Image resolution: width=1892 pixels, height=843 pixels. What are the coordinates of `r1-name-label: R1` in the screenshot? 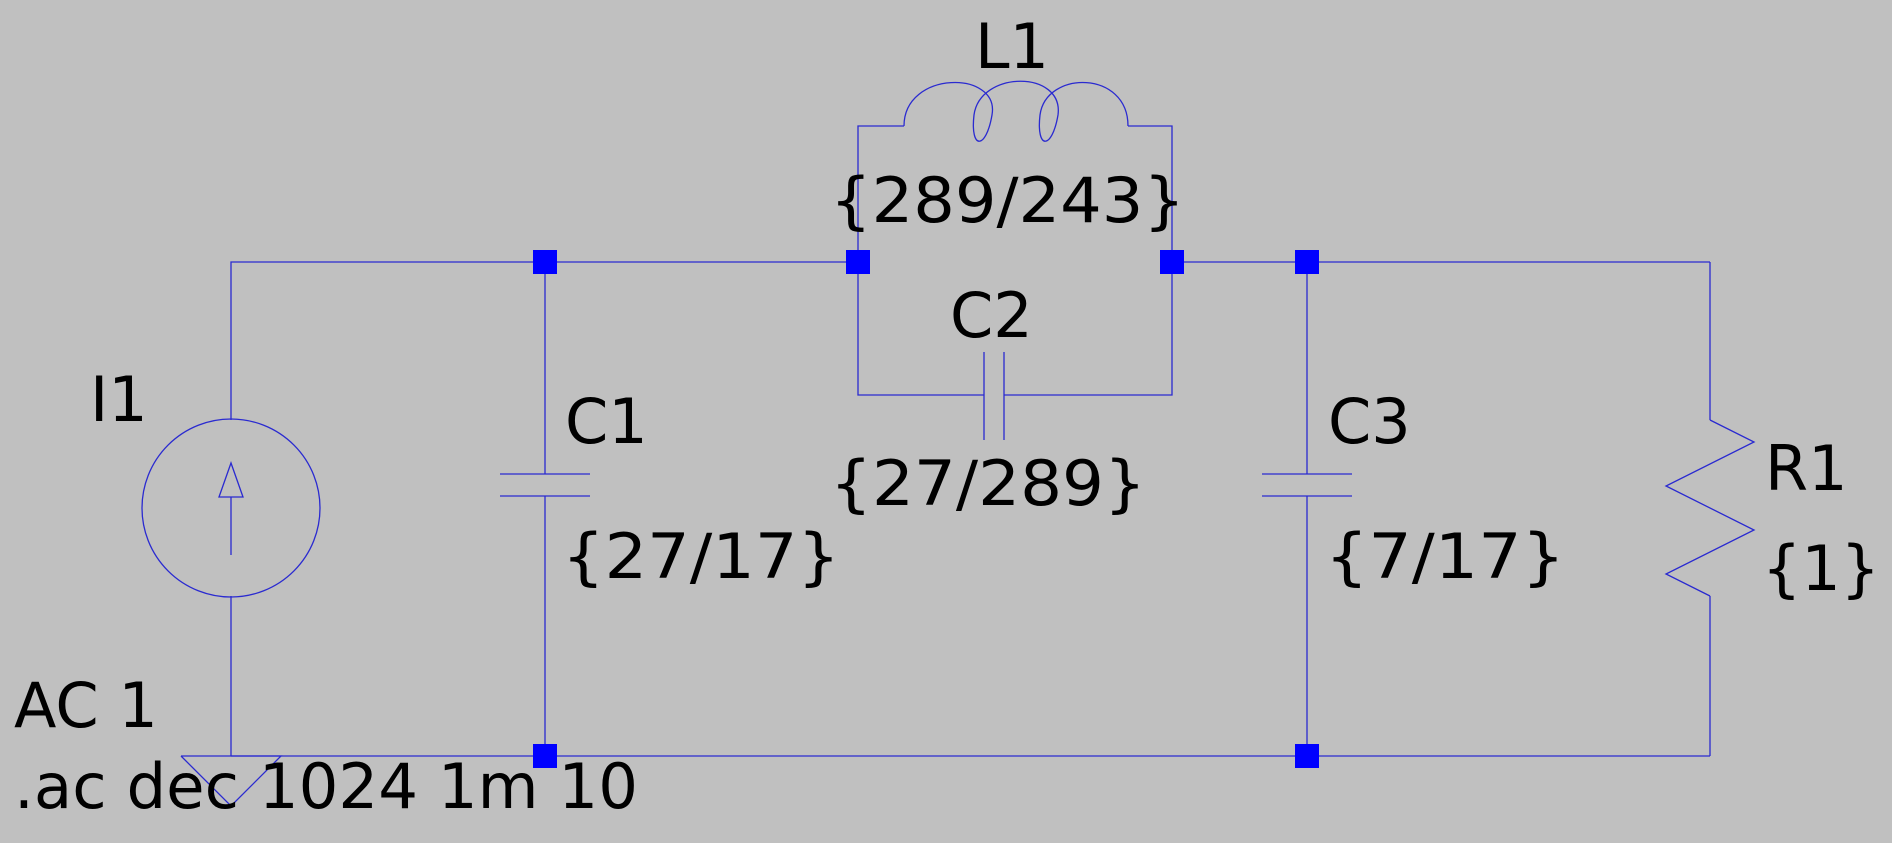 It's located at (1806, 468).